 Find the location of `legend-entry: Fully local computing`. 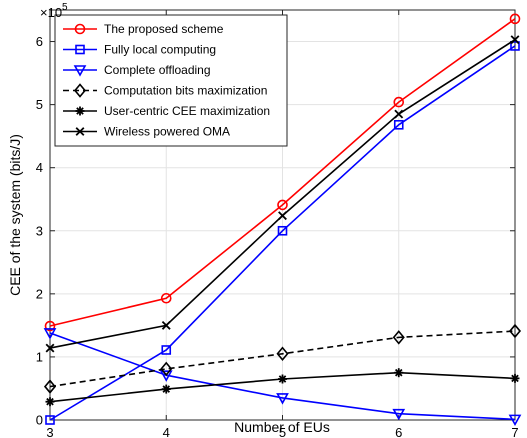

legend-entry: Fully local computing is located at coordinates (139, 50).